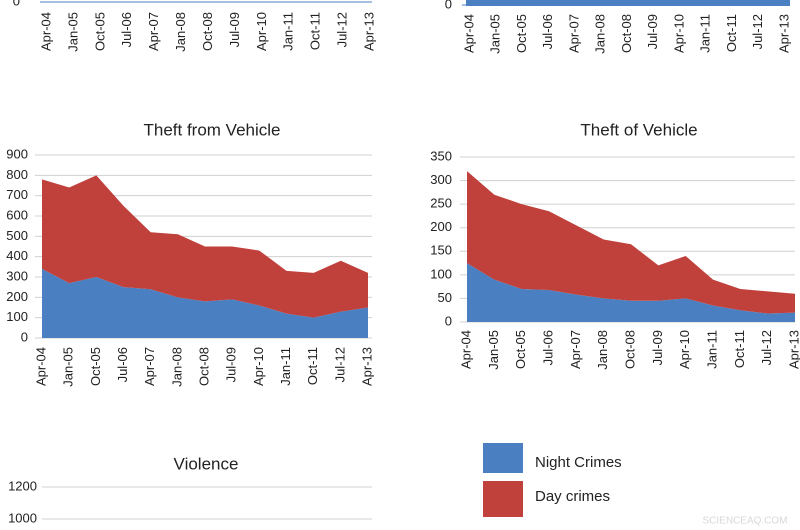 The height and width of the screenshot is (530, 800). What do you see at coordinates (17, 153) in the screenshot?
I see `y-tick-label: 900` at bounding box center [17, 153].